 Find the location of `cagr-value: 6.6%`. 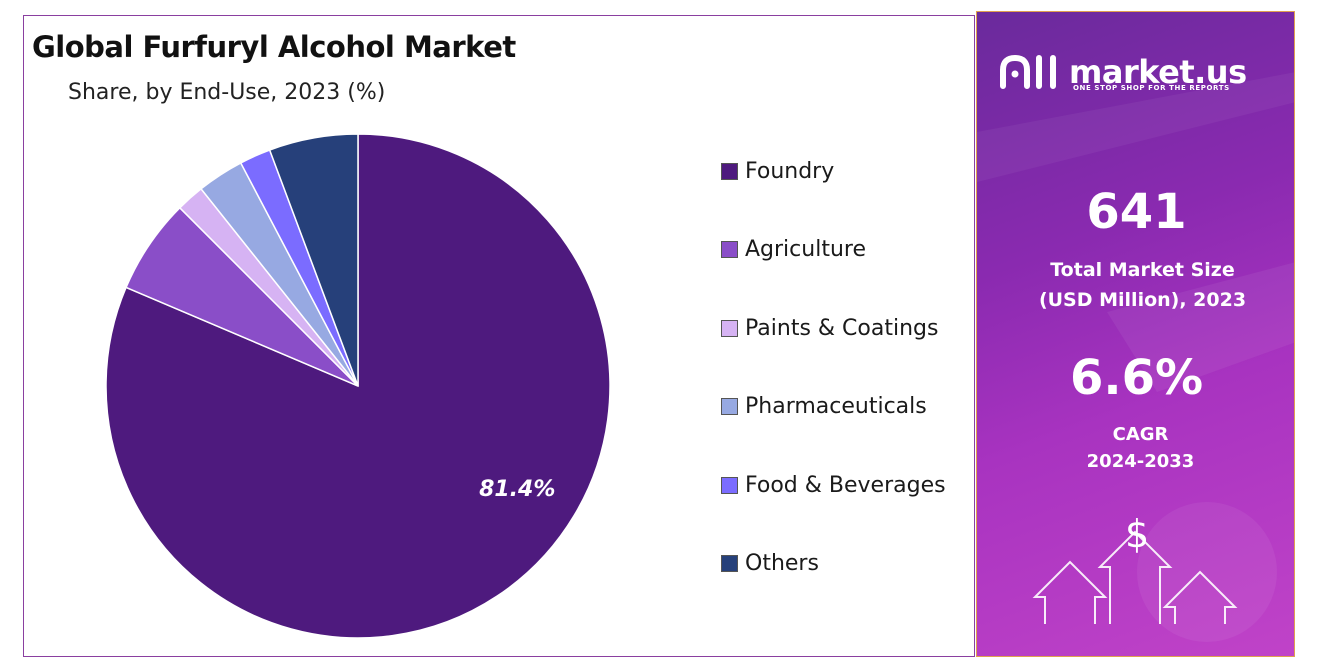

cagr-value: 6.6% is located at coordinates (1136, 378).